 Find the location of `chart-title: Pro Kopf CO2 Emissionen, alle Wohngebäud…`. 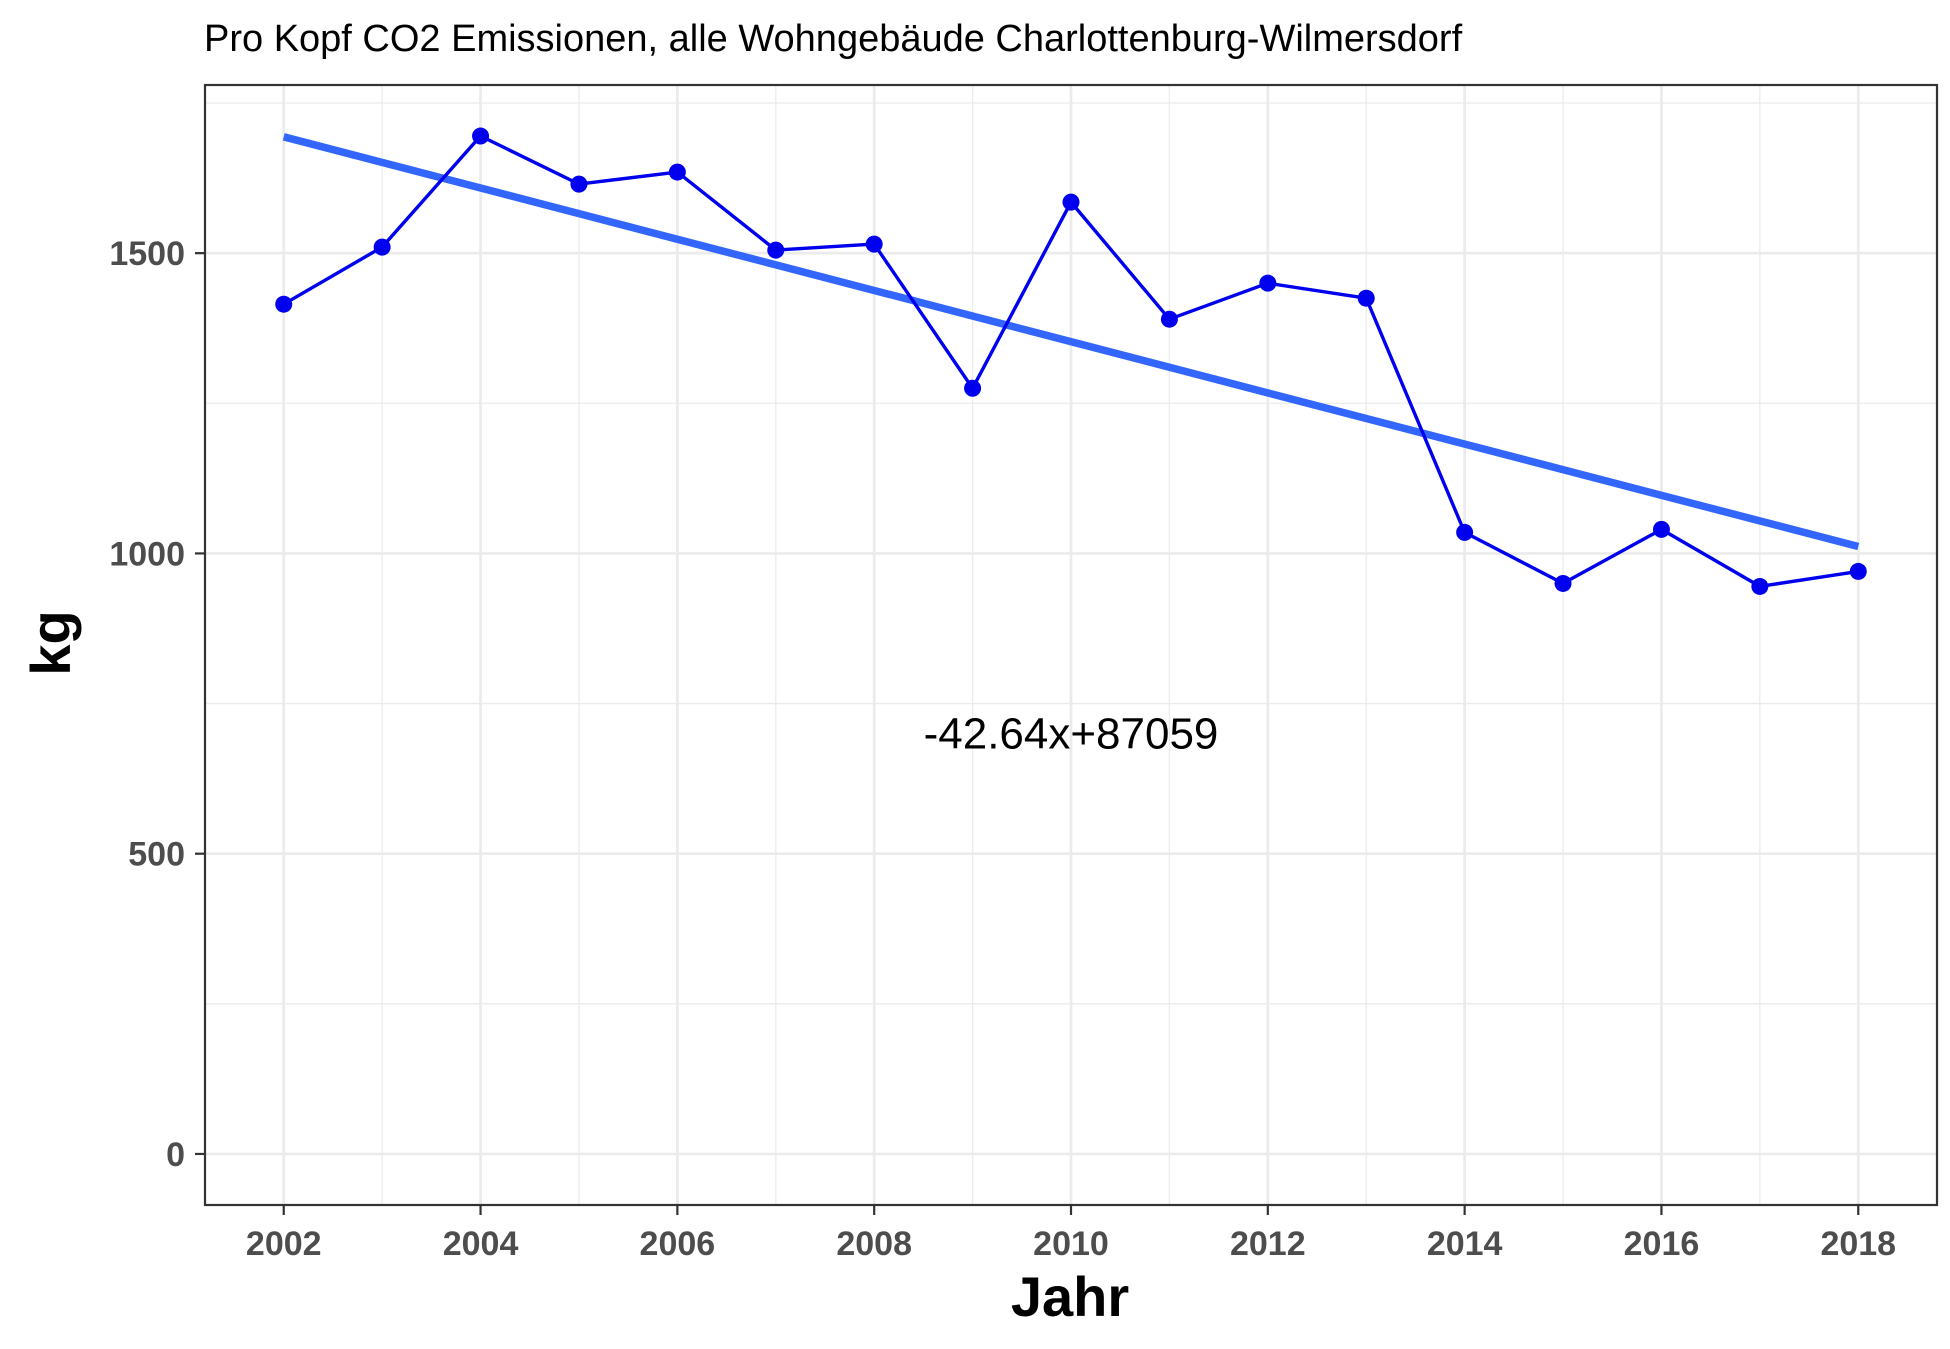

chart-title: Pro Kopf CO2 Emissionen, alle Wohngebäud… is located at coordinates (833, 39).